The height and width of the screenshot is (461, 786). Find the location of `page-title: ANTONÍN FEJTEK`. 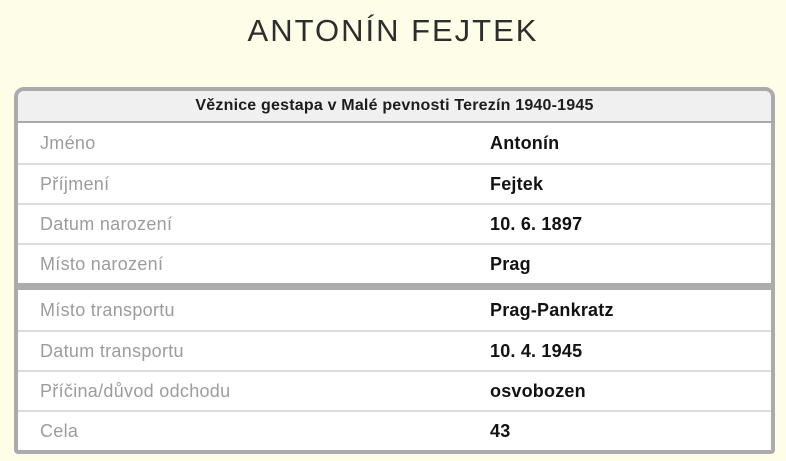

page-title: ANTONÍN FEJTEK is located at coordinates (393, 30).